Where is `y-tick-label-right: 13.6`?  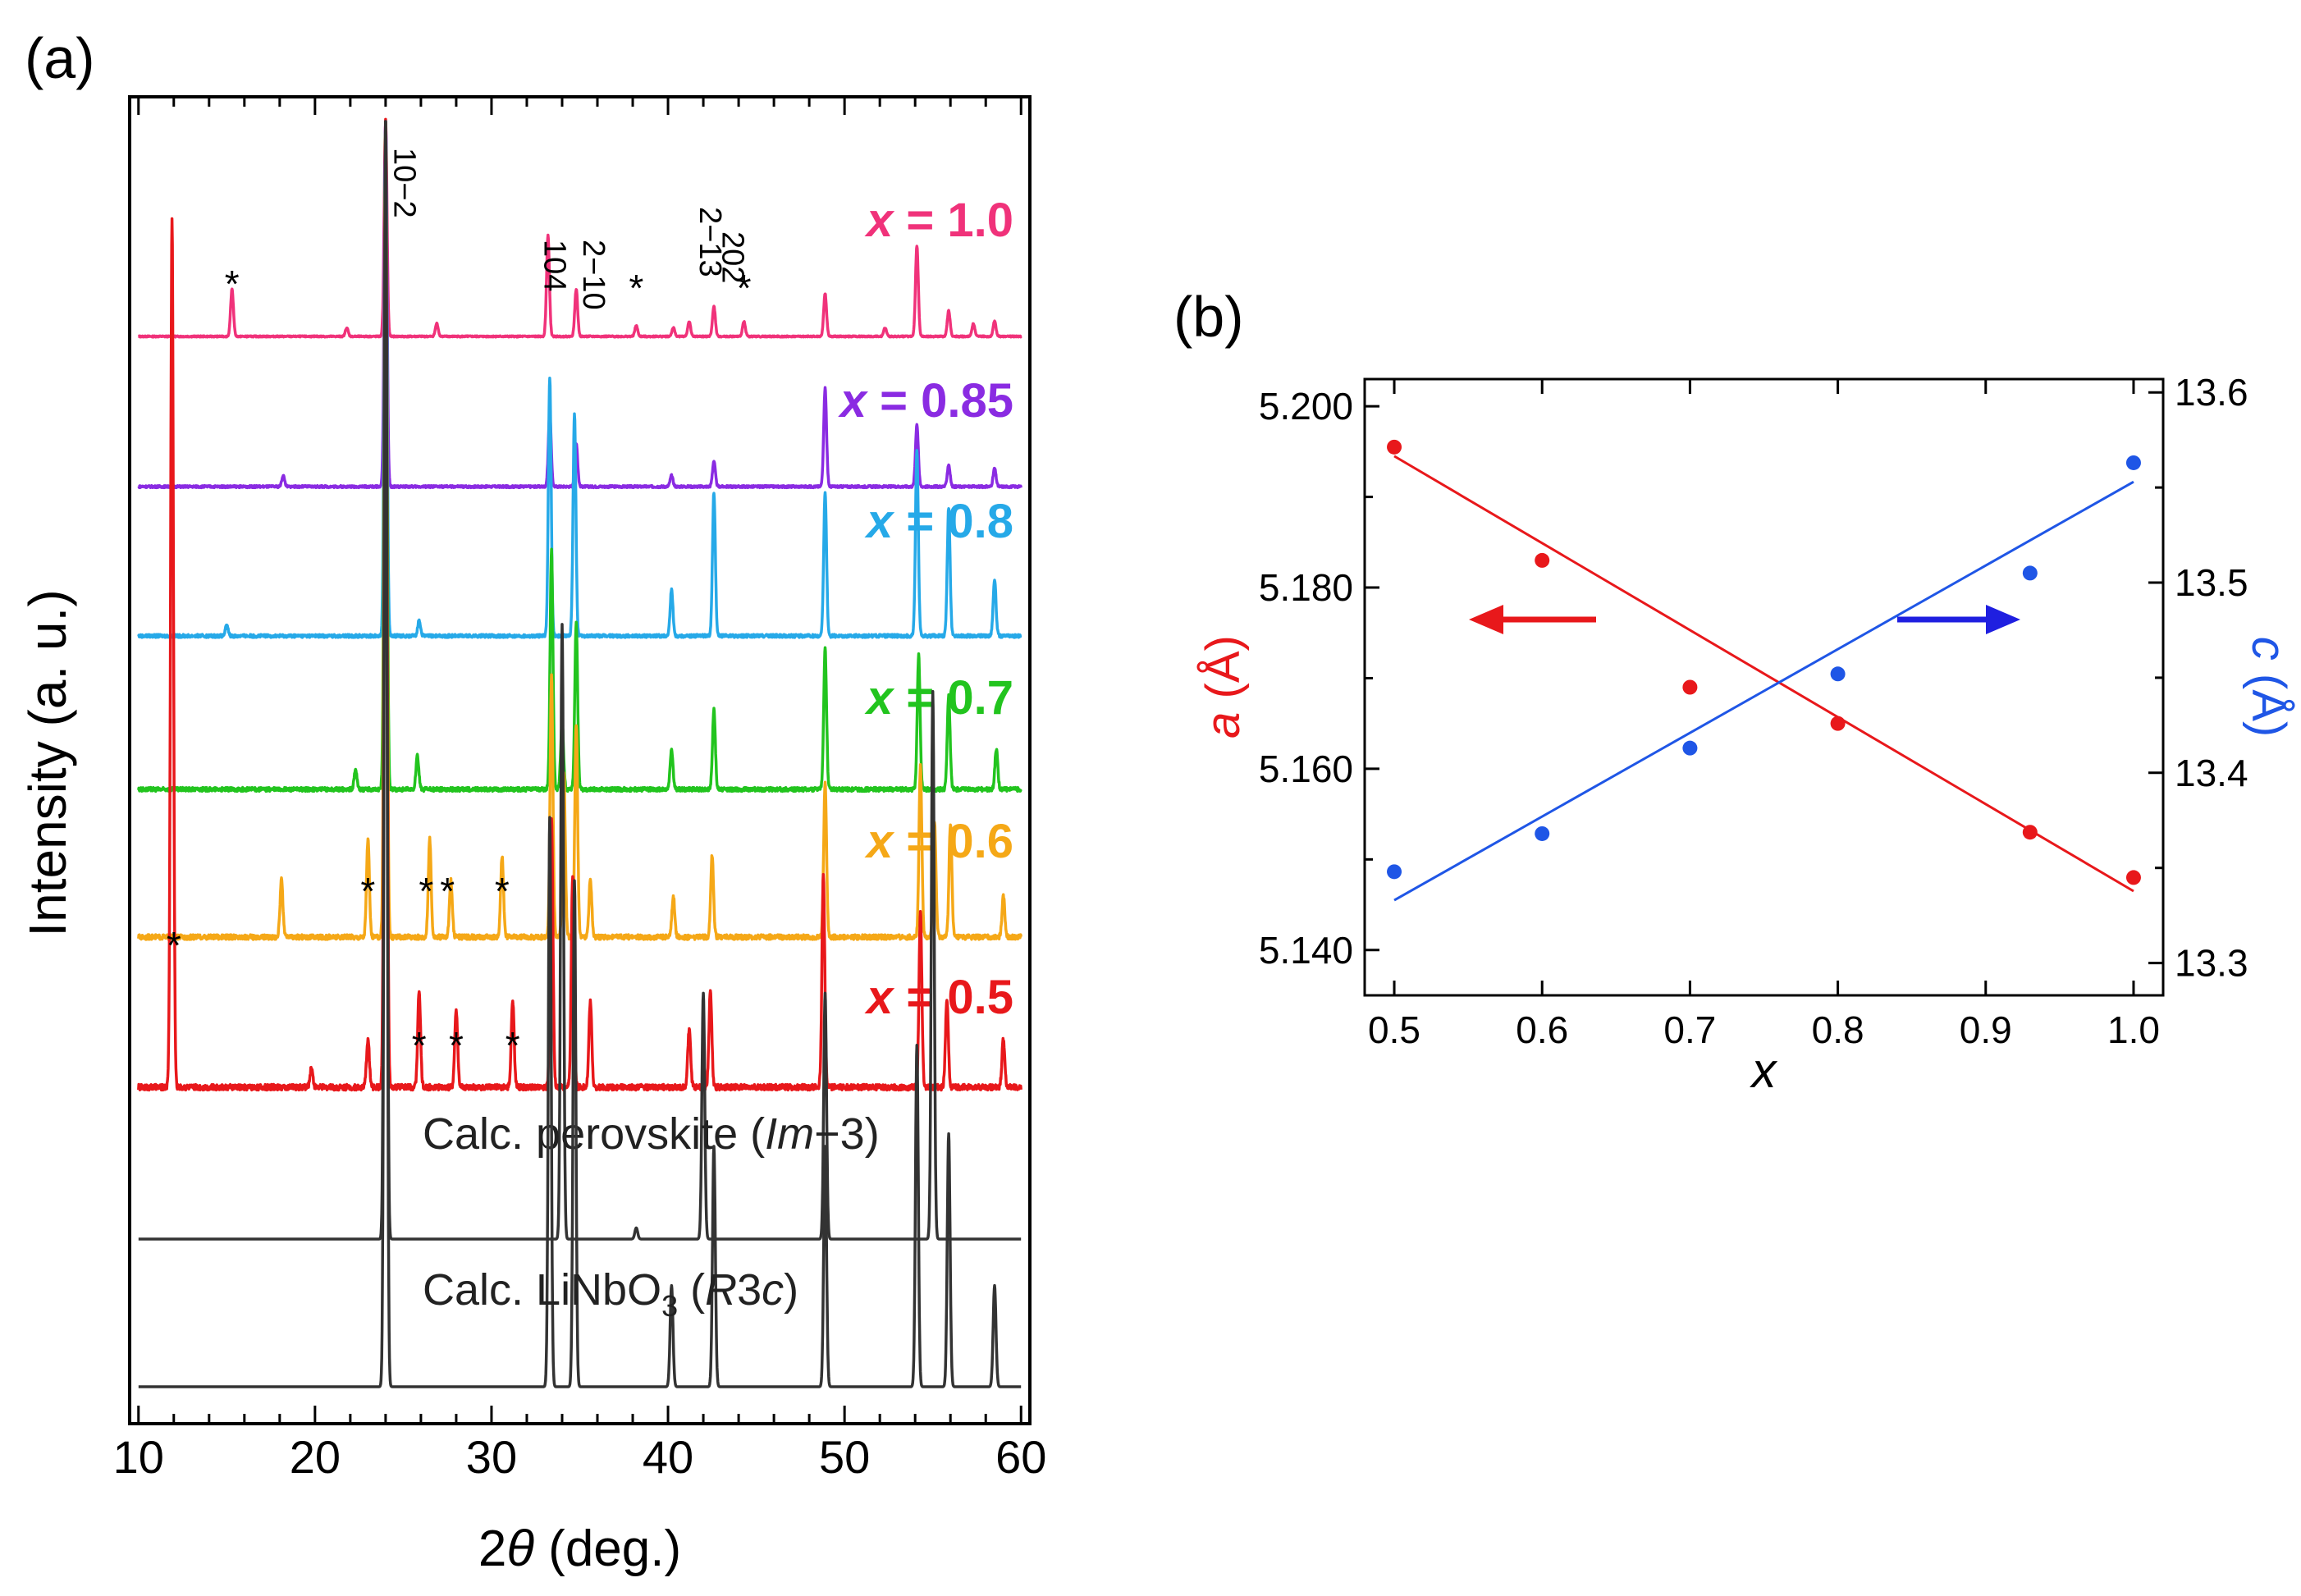 y-tick-label-right: 13.6 is located at coordinates (2211, 392).